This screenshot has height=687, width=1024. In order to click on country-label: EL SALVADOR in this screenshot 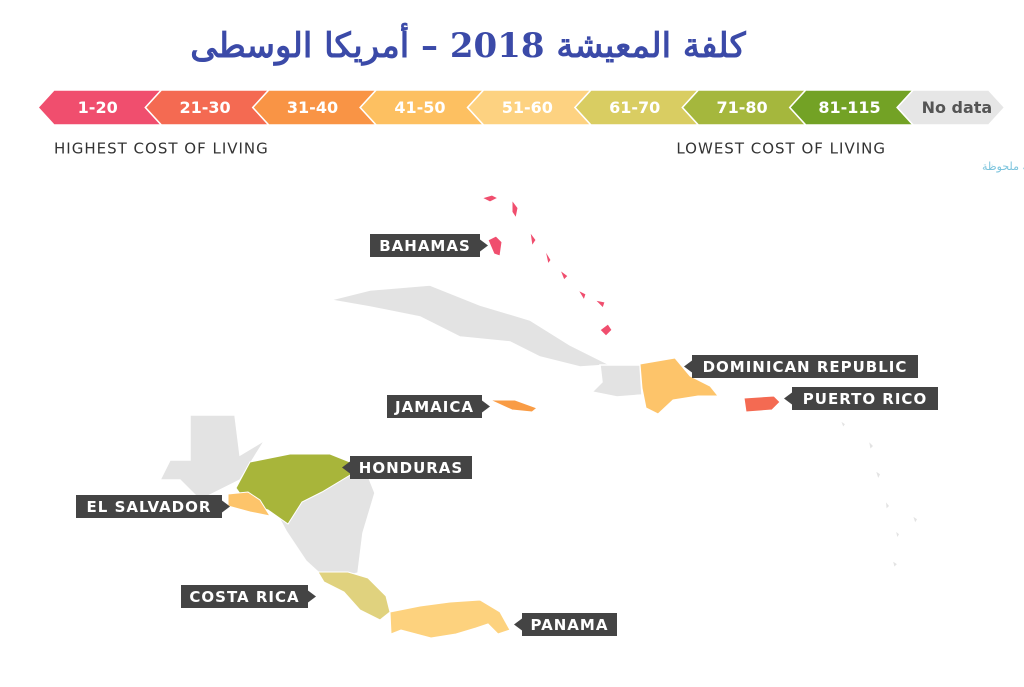, I will do `click(149, 507)`.